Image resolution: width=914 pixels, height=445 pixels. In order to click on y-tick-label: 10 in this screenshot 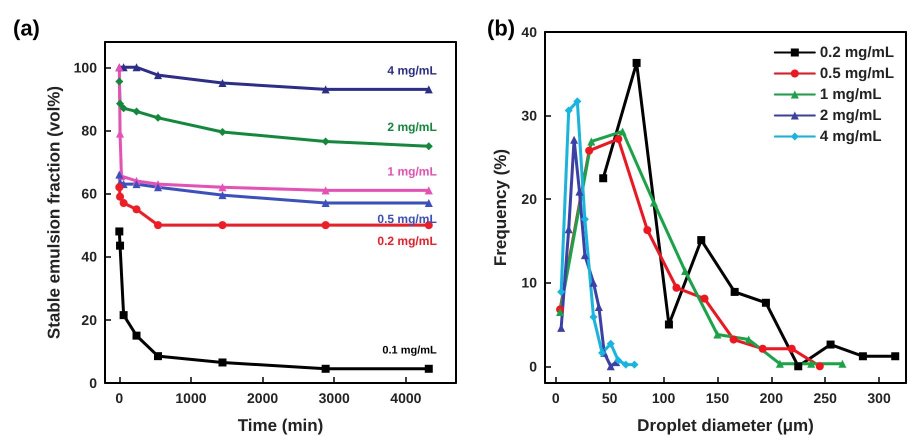, I will do `click(529, 282)`.